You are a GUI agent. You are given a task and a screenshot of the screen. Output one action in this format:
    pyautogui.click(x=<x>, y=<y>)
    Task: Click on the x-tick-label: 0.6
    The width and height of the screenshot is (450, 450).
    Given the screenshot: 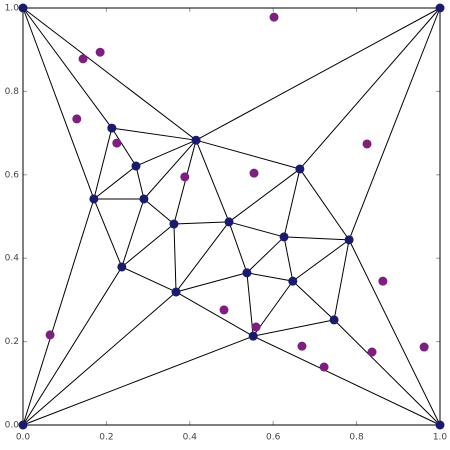 What is the action you would take?
    pyautogui.click(x=273, y=438)
    